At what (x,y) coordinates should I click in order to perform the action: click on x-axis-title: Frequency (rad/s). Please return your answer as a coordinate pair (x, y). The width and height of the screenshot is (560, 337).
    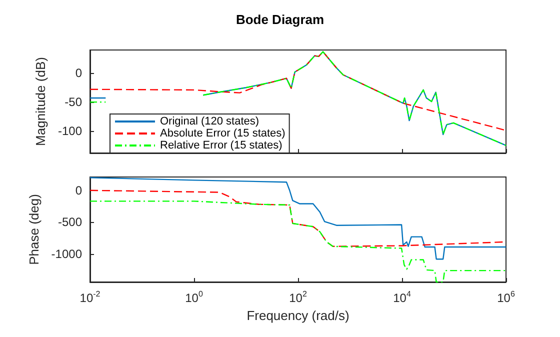
    Looking at the image, I should click on (298, 315).